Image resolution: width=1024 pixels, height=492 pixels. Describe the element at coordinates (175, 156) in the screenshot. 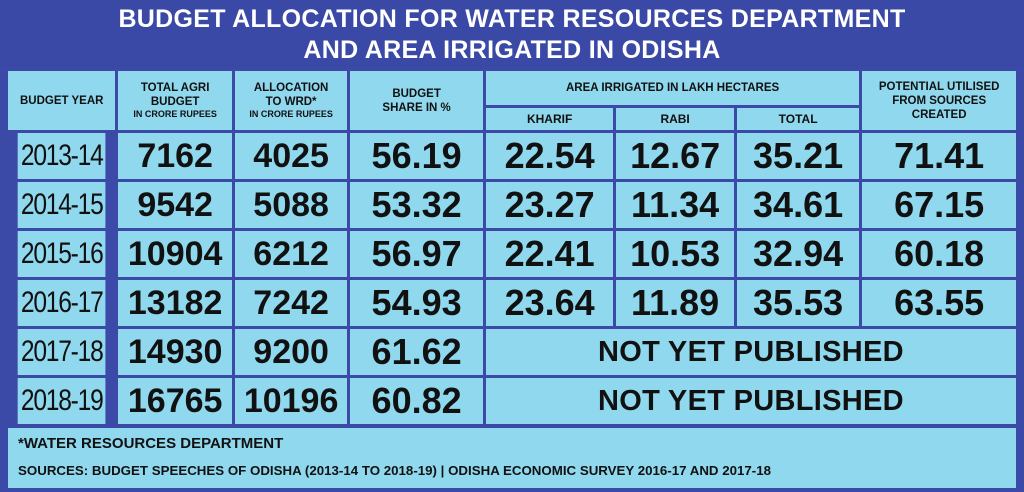

I see `cell-agri: 7162` at that location.